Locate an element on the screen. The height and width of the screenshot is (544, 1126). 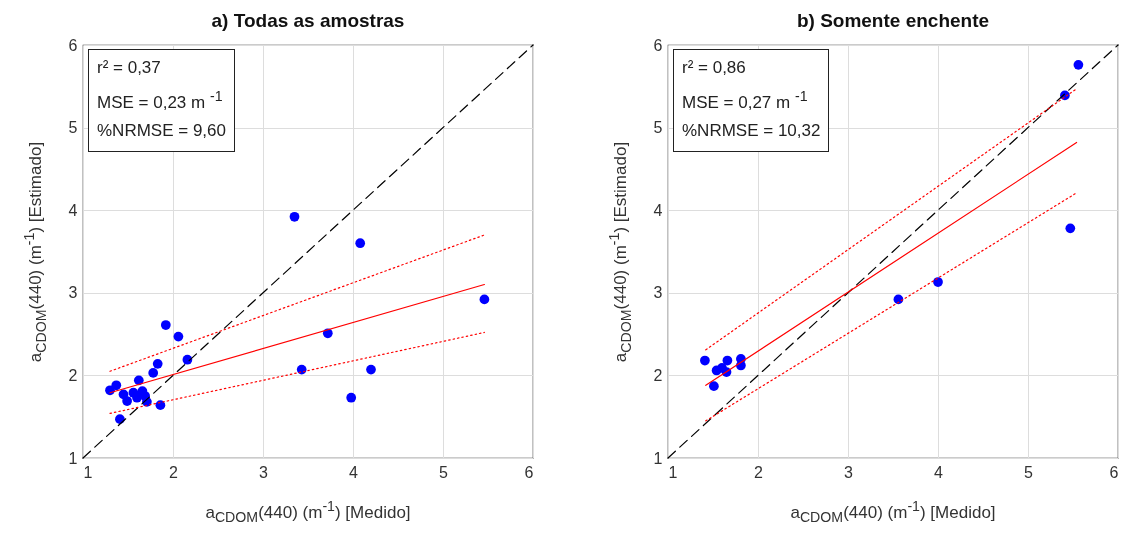
annotation: %NRMSE = 10,32 is located at coordinates (751, 130).